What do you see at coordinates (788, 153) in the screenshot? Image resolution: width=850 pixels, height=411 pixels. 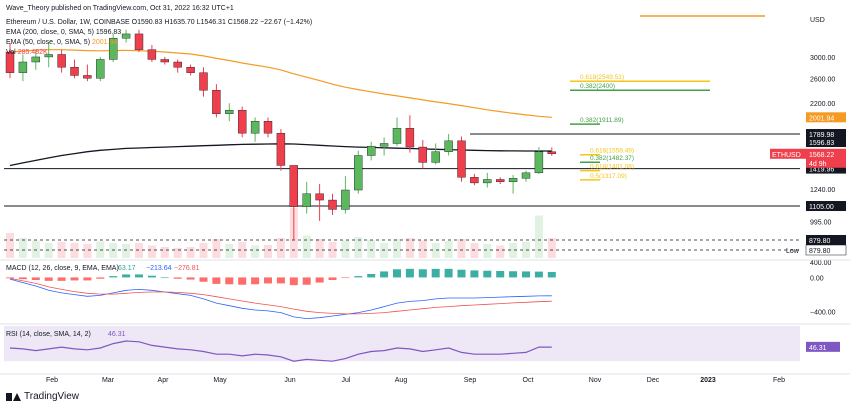 I see `symbol-tag-box` at bounding box center [788, 153].